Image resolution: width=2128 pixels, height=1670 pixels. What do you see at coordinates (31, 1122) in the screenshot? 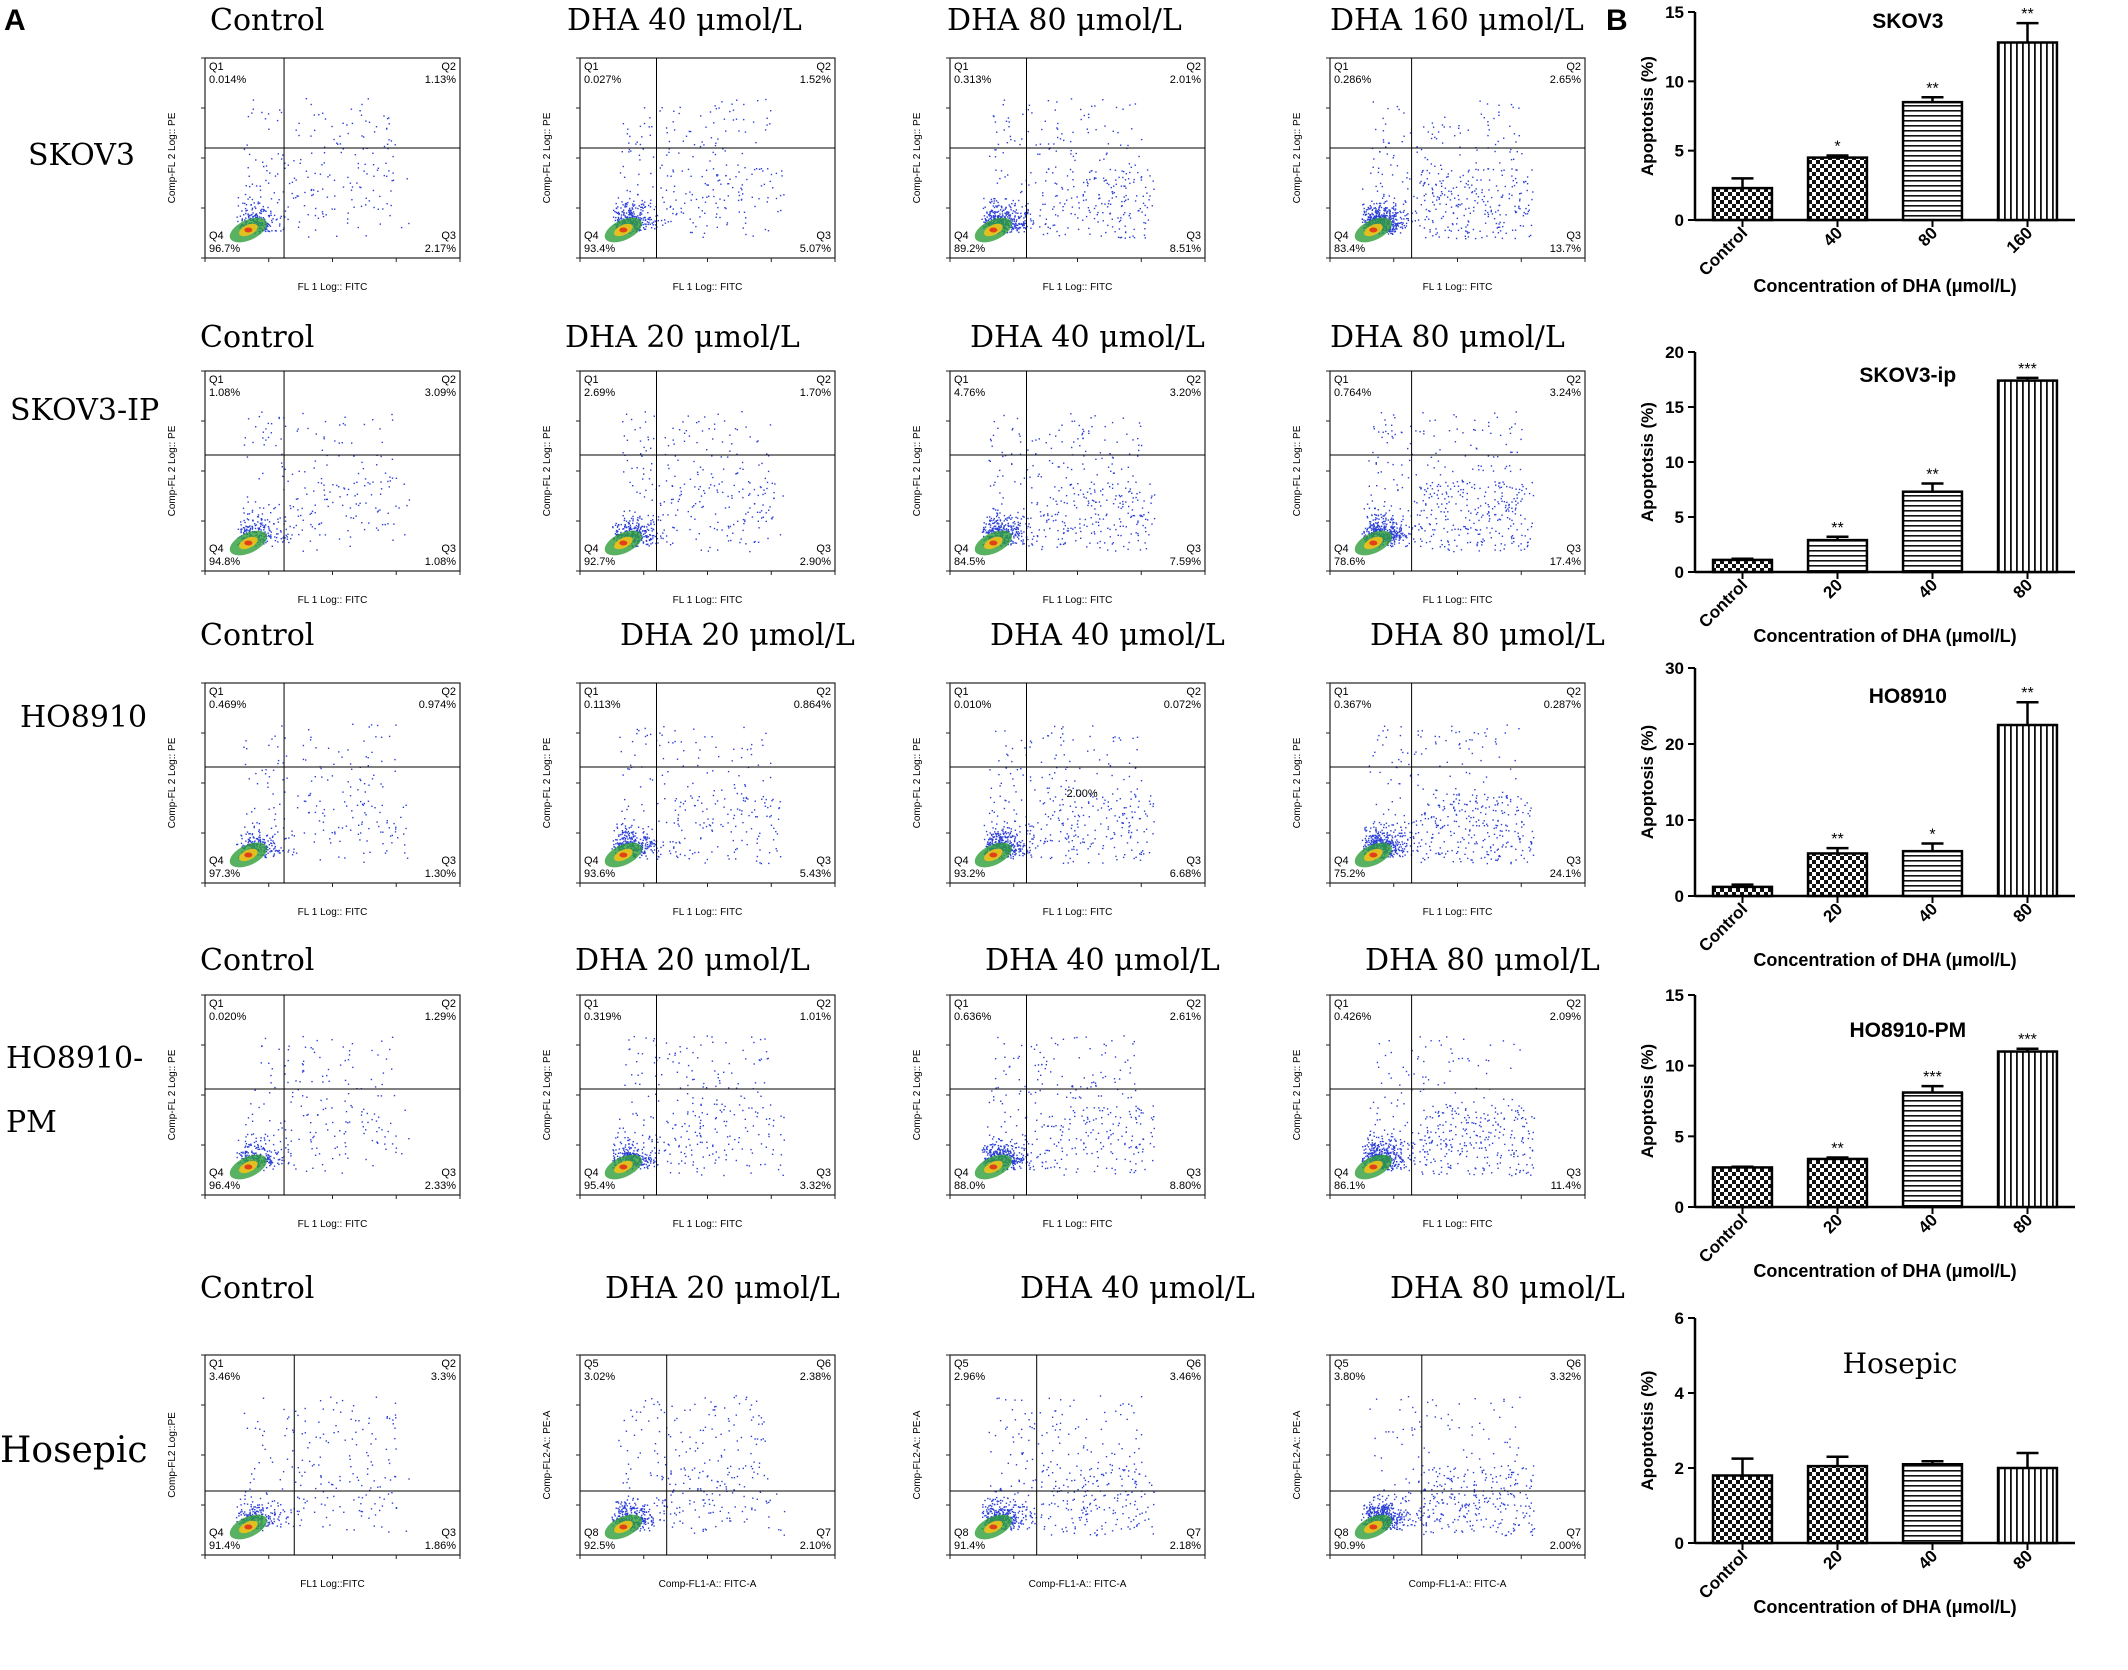
I see `row-label: PM` at bounding box center [31, 1122].